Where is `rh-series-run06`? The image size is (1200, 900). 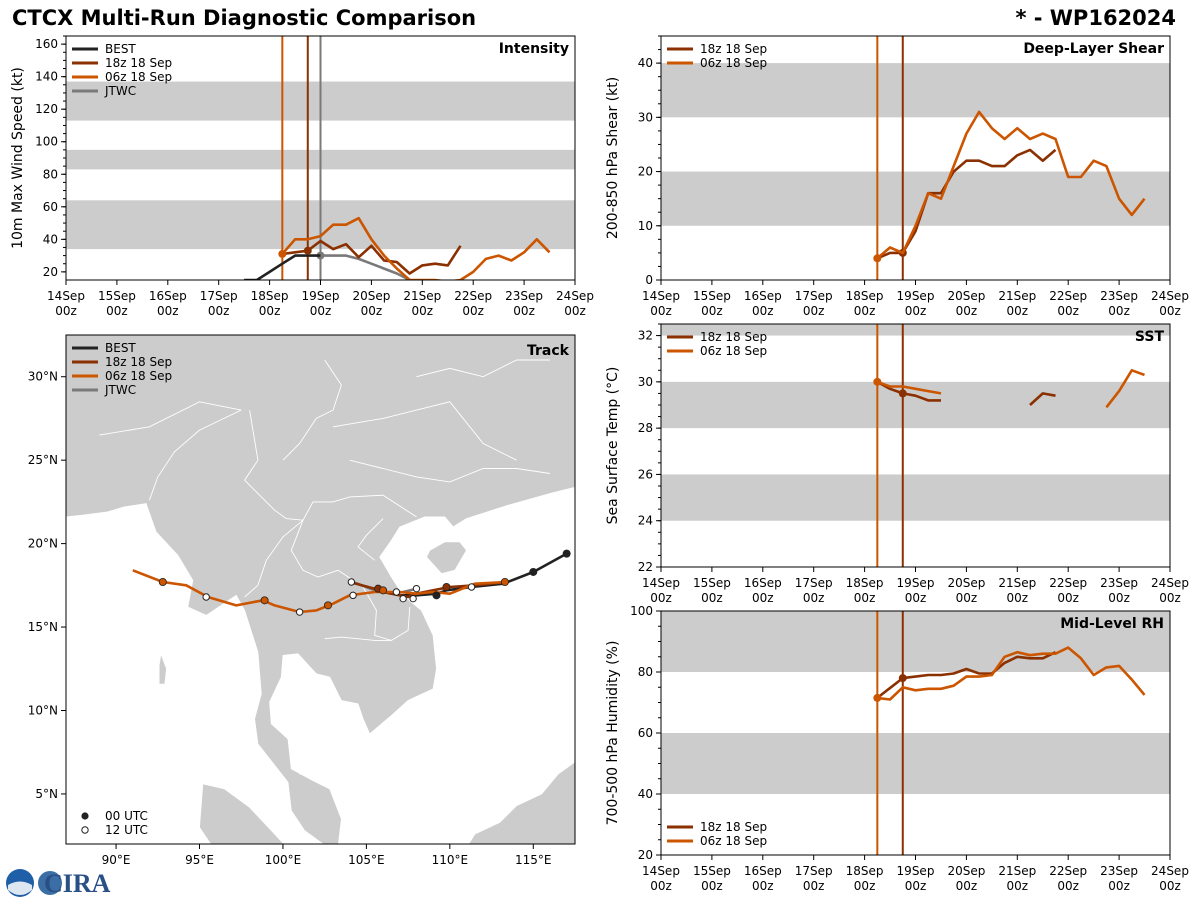
rh-series-run06 is located at coordinates (1011, 673).